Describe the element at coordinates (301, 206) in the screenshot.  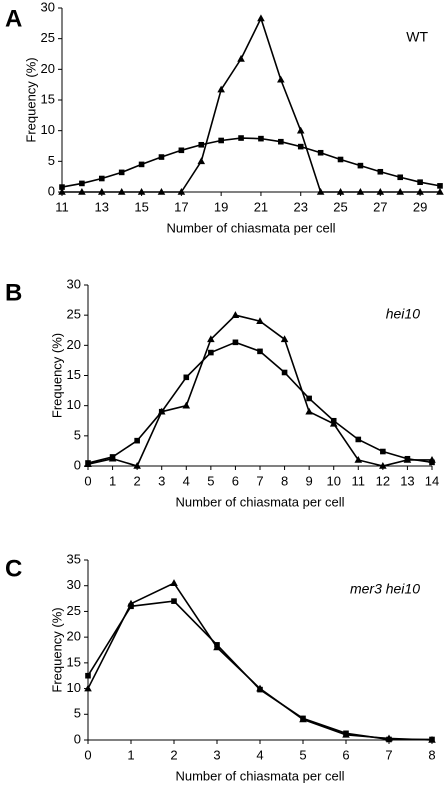
I see `x-tick-label: 23` at that location.